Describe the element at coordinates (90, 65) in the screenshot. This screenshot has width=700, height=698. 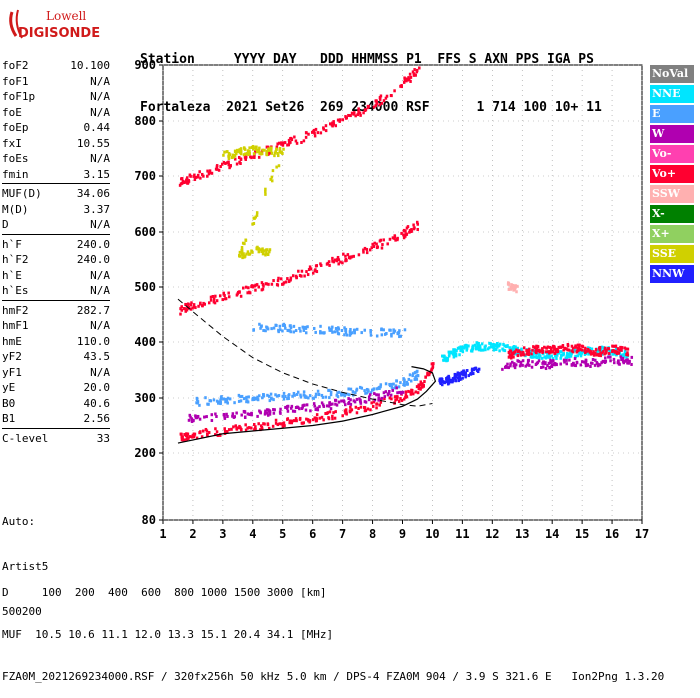
I see `param-value: 10.100` at that location.